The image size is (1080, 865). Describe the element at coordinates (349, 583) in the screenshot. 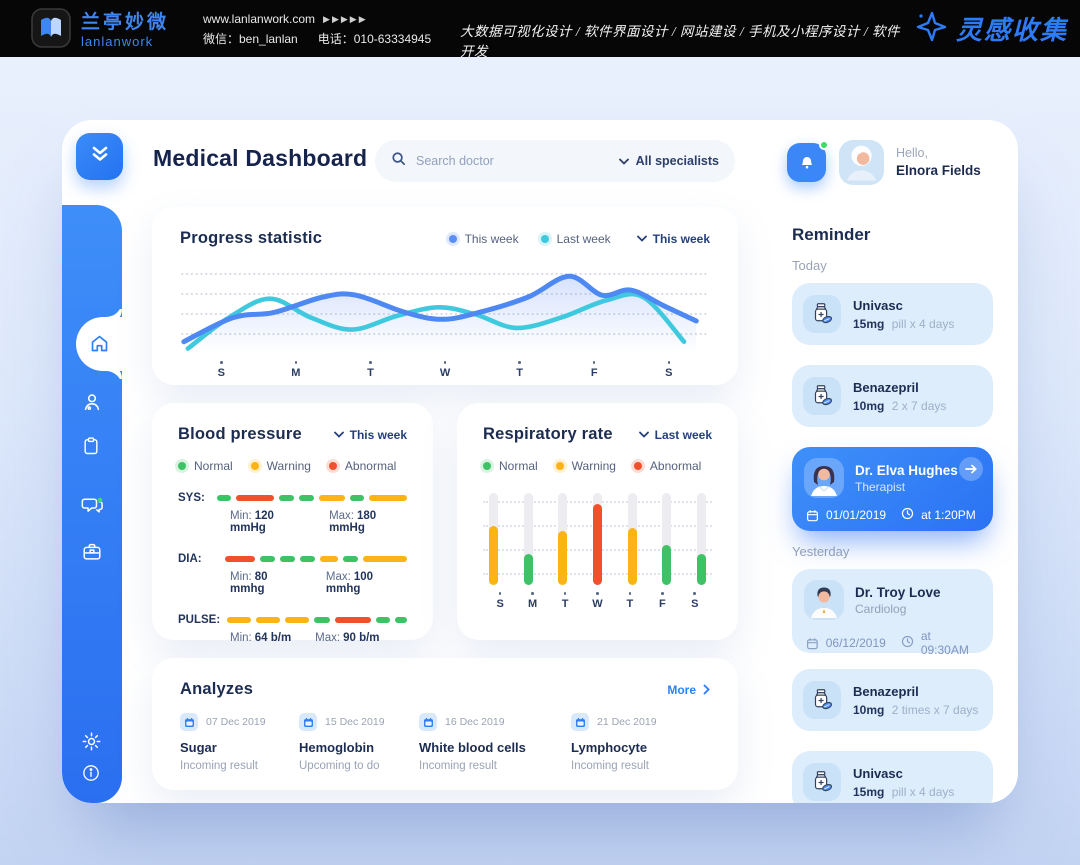

I see `bp-max-value: Max: 100 mmhg` at that location.